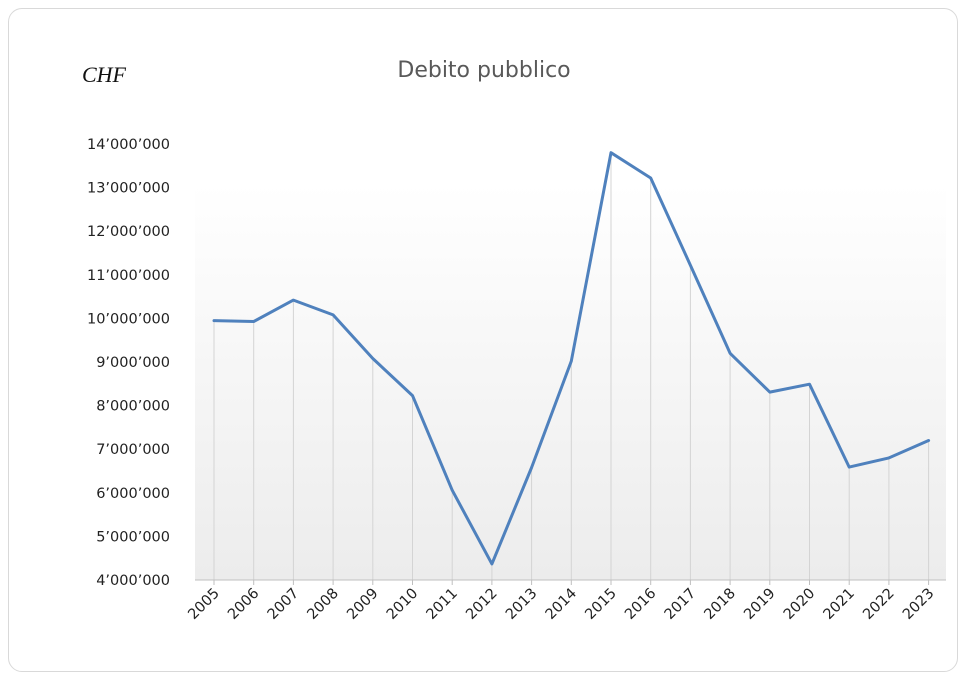 The image size is (968, 678). I want to click on x-tick-label: 2022, so click(878, 604).